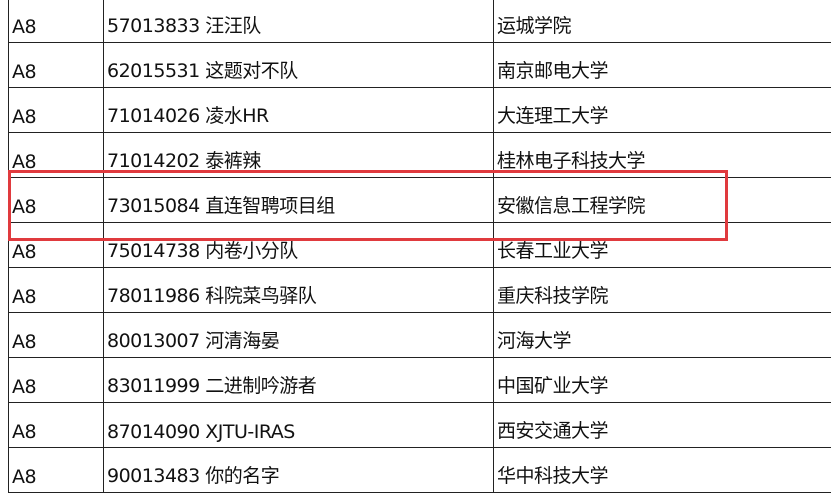 The height and width of the screenshot is (493, 831). I want to click on school-cell: 桂林电子科技大学, so click(662, 155).